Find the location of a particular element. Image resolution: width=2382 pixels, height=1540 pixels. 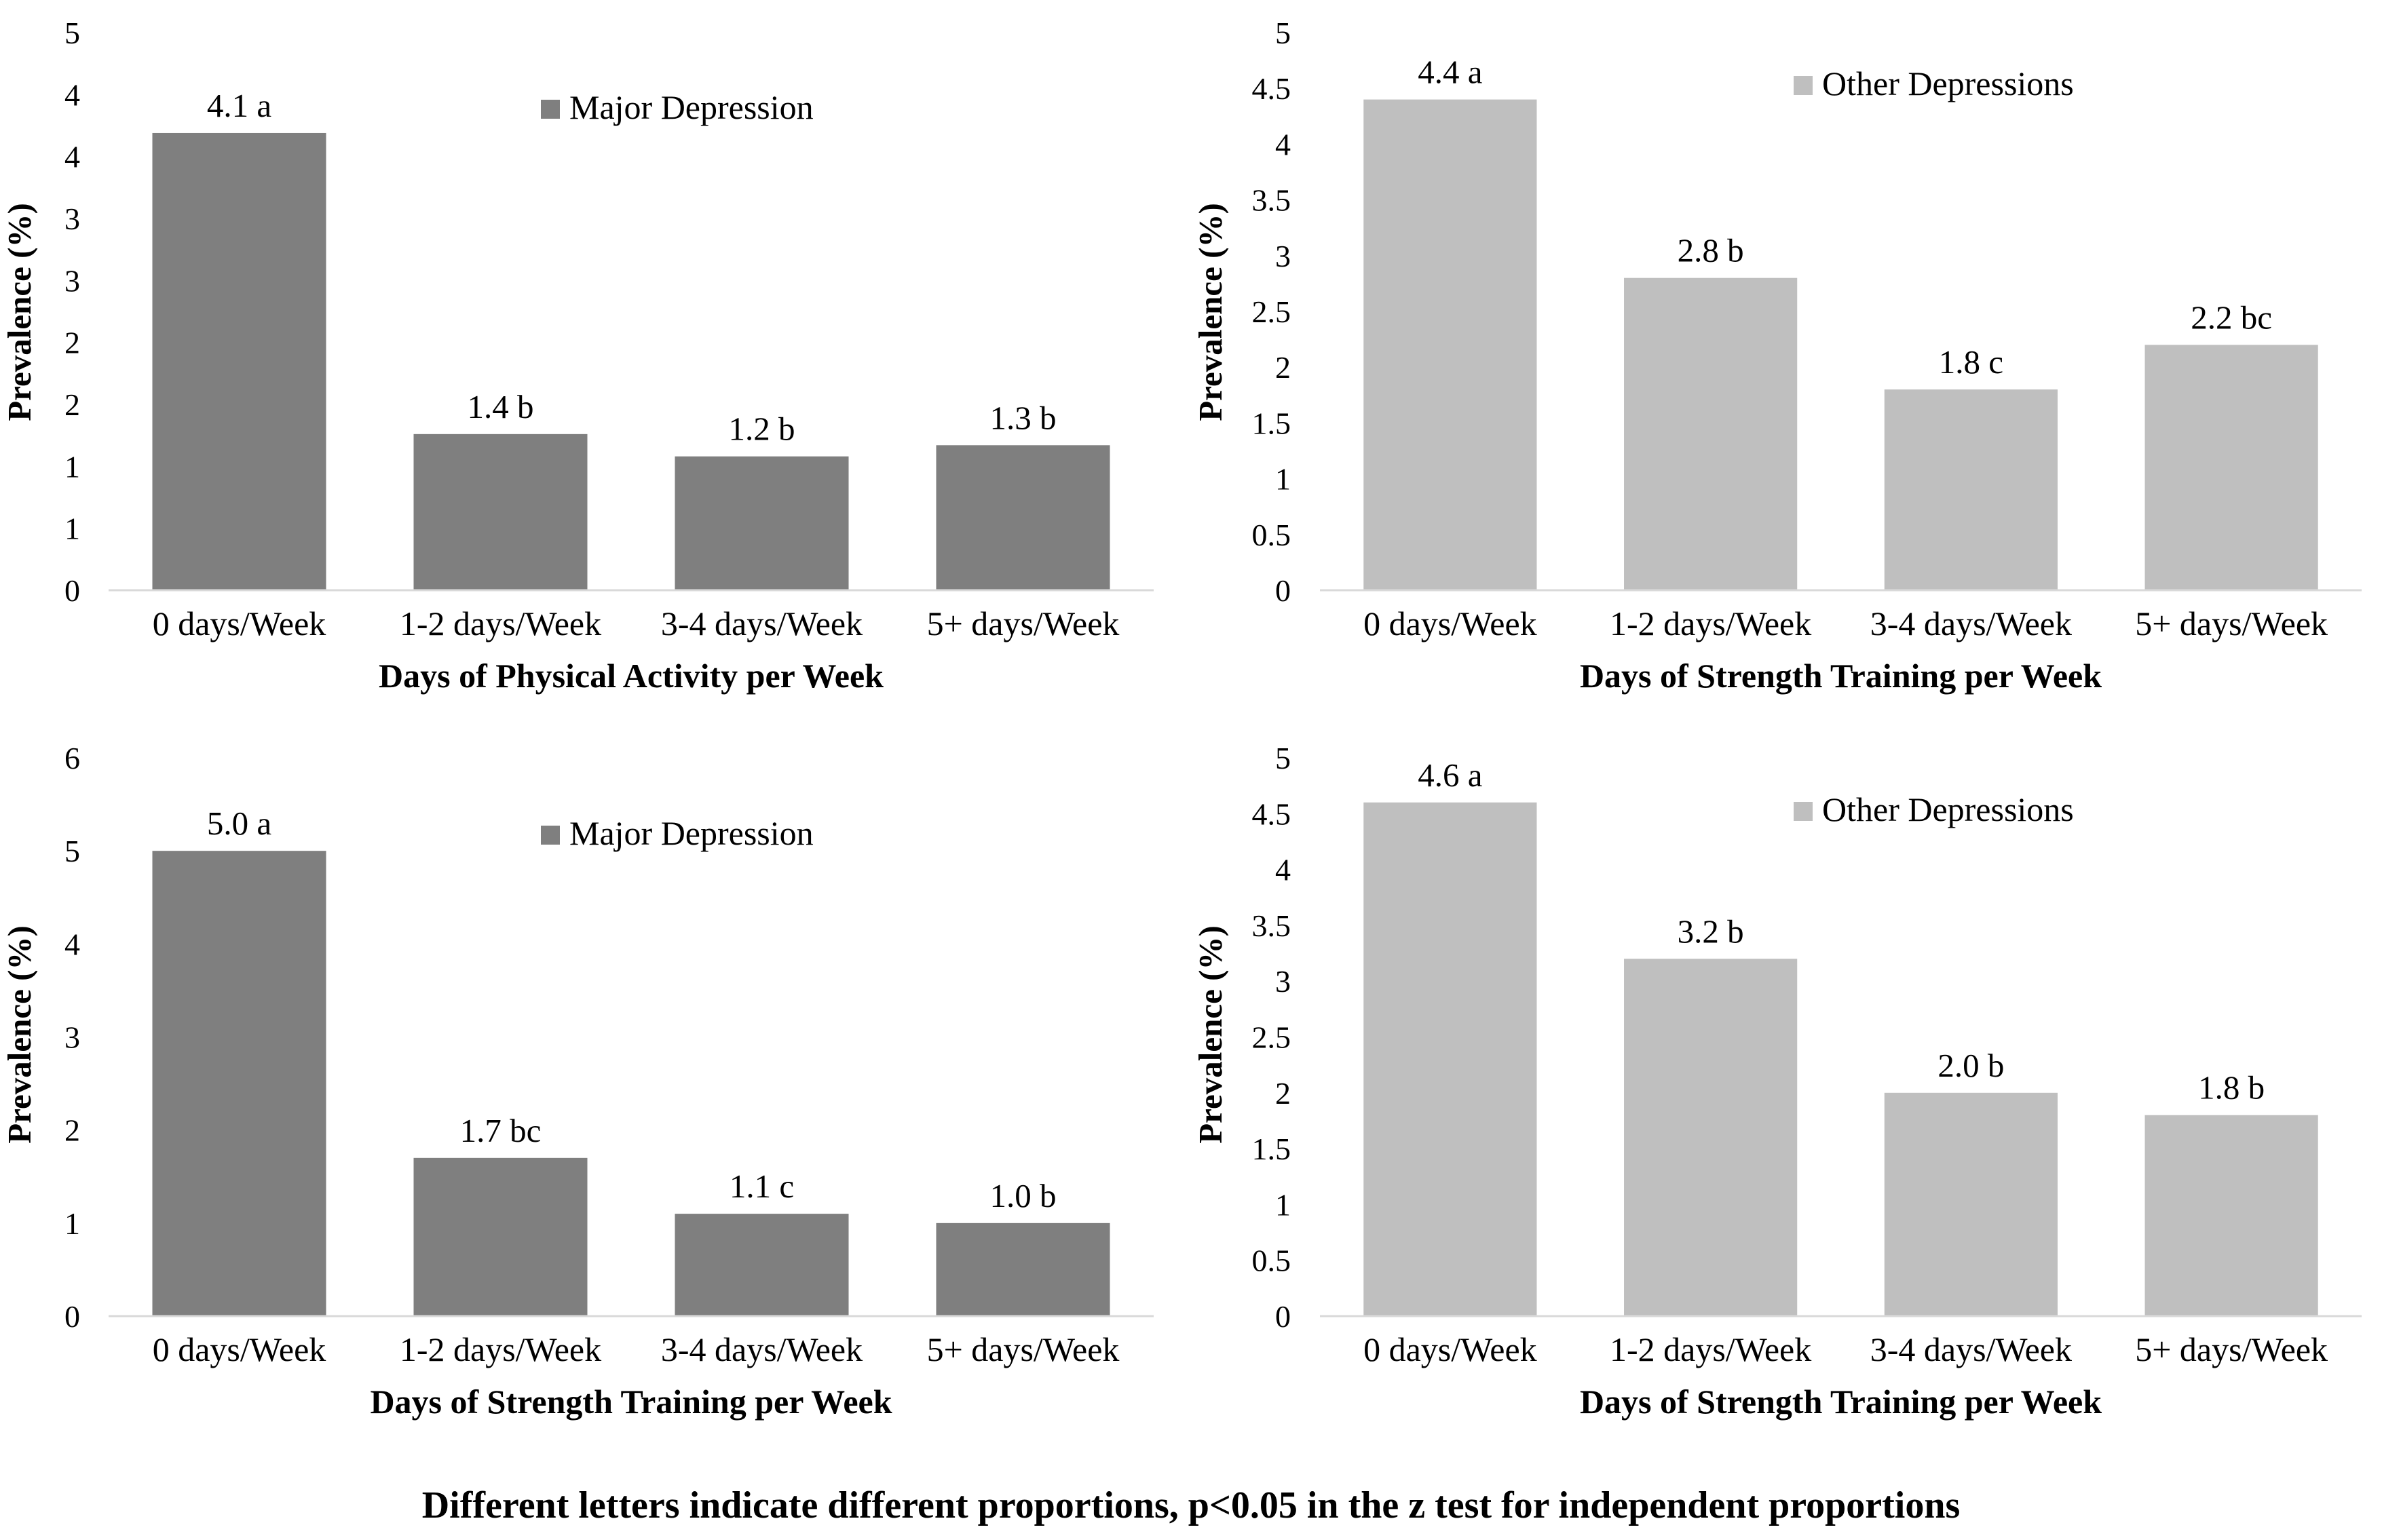

data-label: 1.8 b is located at coordinates (2231, 1087).